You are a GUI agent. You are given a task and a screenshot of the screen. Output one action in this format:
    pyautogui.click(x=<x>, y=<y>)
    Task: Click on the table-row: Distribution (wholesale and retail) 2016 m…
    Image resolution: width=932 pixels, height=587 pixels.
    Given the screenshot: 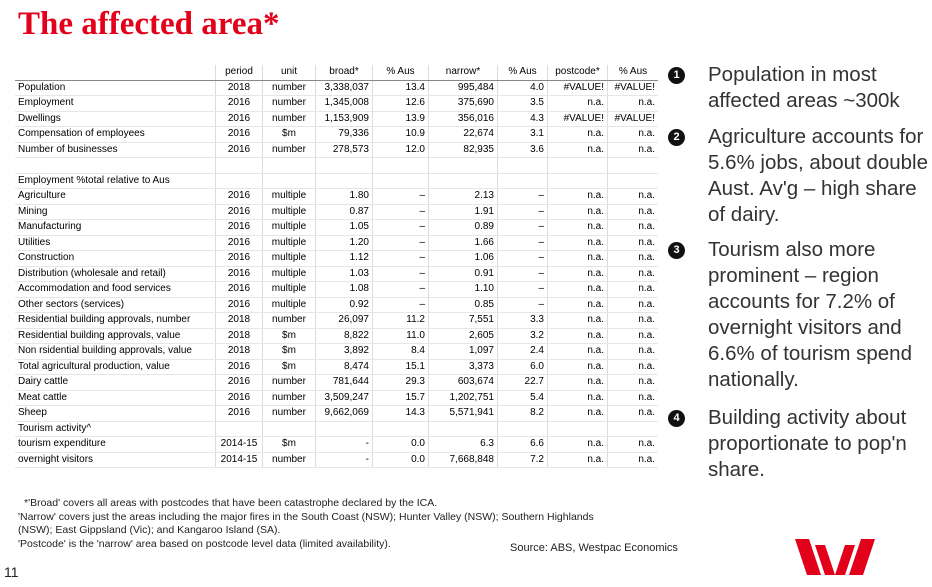 What is the action you would take?
    pyautogui.click(x=336, y=274)
    